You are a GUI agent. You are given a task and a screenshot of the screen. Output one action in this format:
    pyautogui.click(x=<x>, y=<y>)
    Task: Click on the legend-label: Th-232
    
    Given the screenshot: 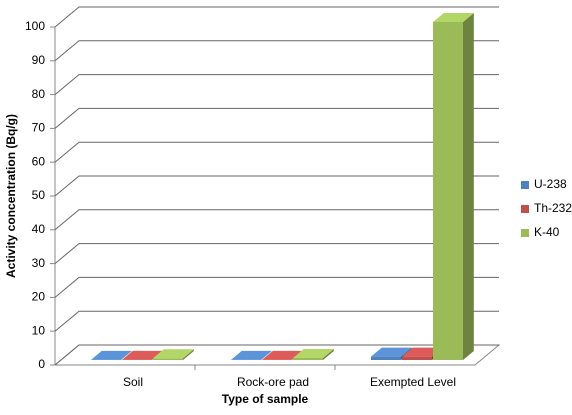 What is the action you would take?
    pyautogui.click(x=553, y=208)
    